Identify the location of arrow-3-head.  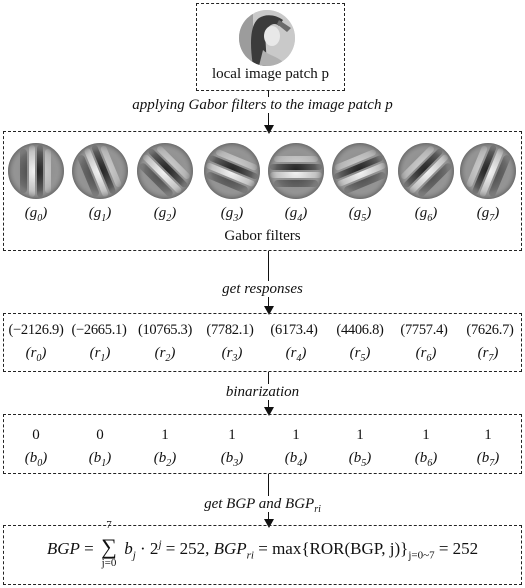
(268, 411).